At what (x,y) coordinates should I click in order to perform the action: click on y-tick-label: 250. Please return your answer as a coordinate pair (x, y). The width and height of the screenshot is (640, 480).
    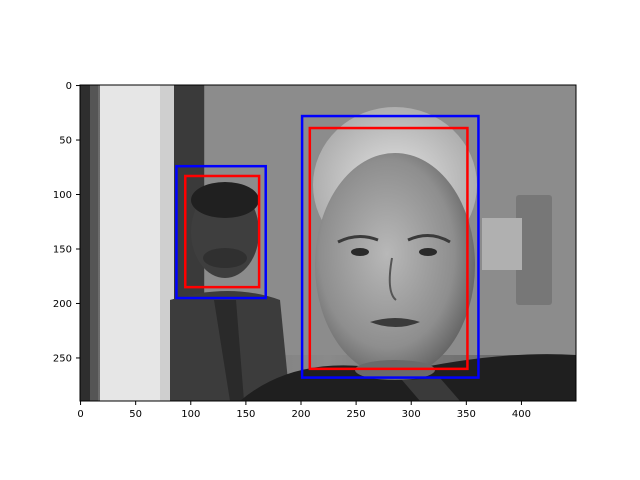
    Looking at the image, I should click on (62, 358).